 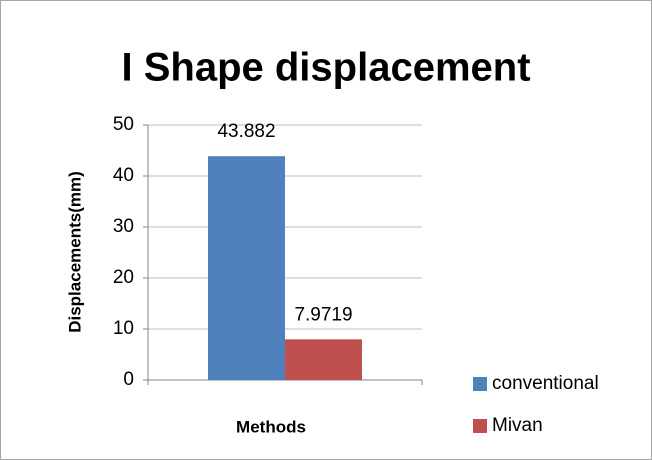 I want to click on data-label: 7.9719, so click(x=323, y=314).